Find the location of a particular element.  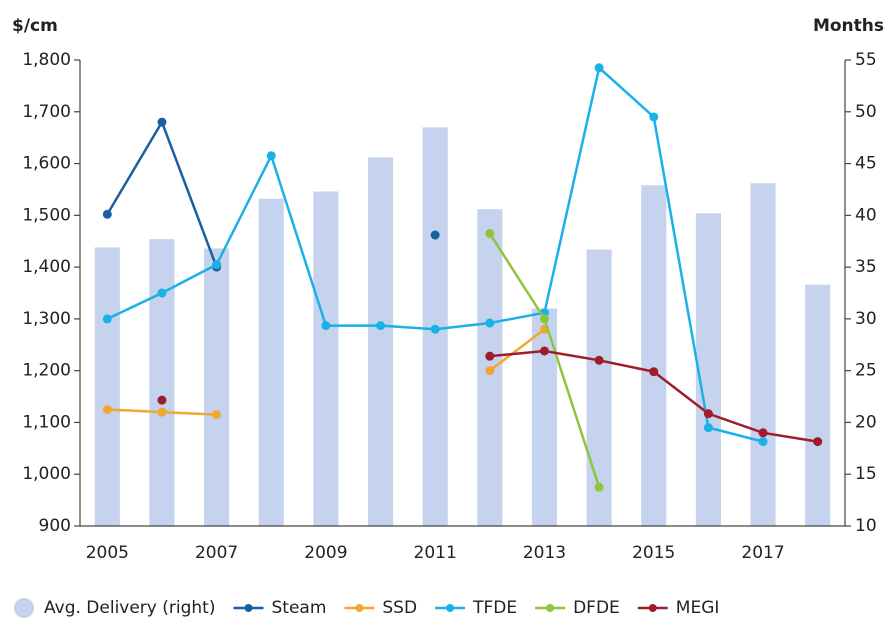

y-tick-label: 1,600 is located at coordinates (46, 164).